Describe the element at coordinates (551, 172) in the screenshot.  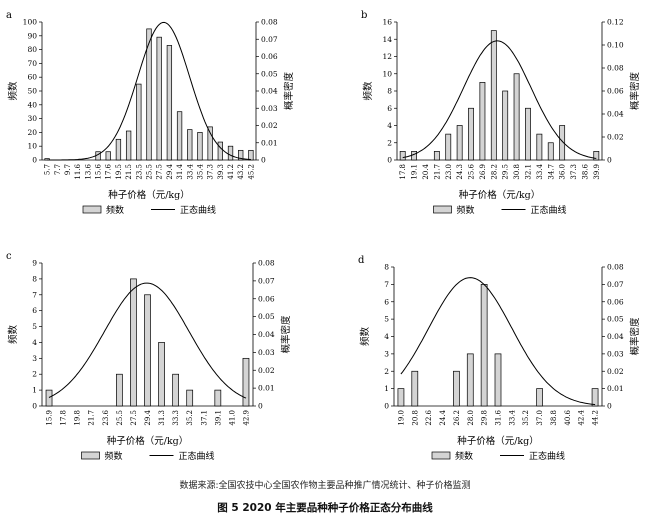
I see `x-tick-label: 34.7` at that location.